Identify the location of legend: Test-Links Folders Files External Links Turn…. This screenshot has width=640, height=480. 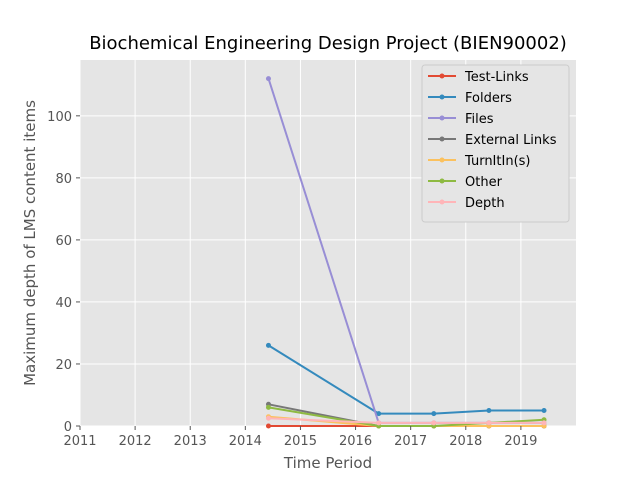
(495, 143).